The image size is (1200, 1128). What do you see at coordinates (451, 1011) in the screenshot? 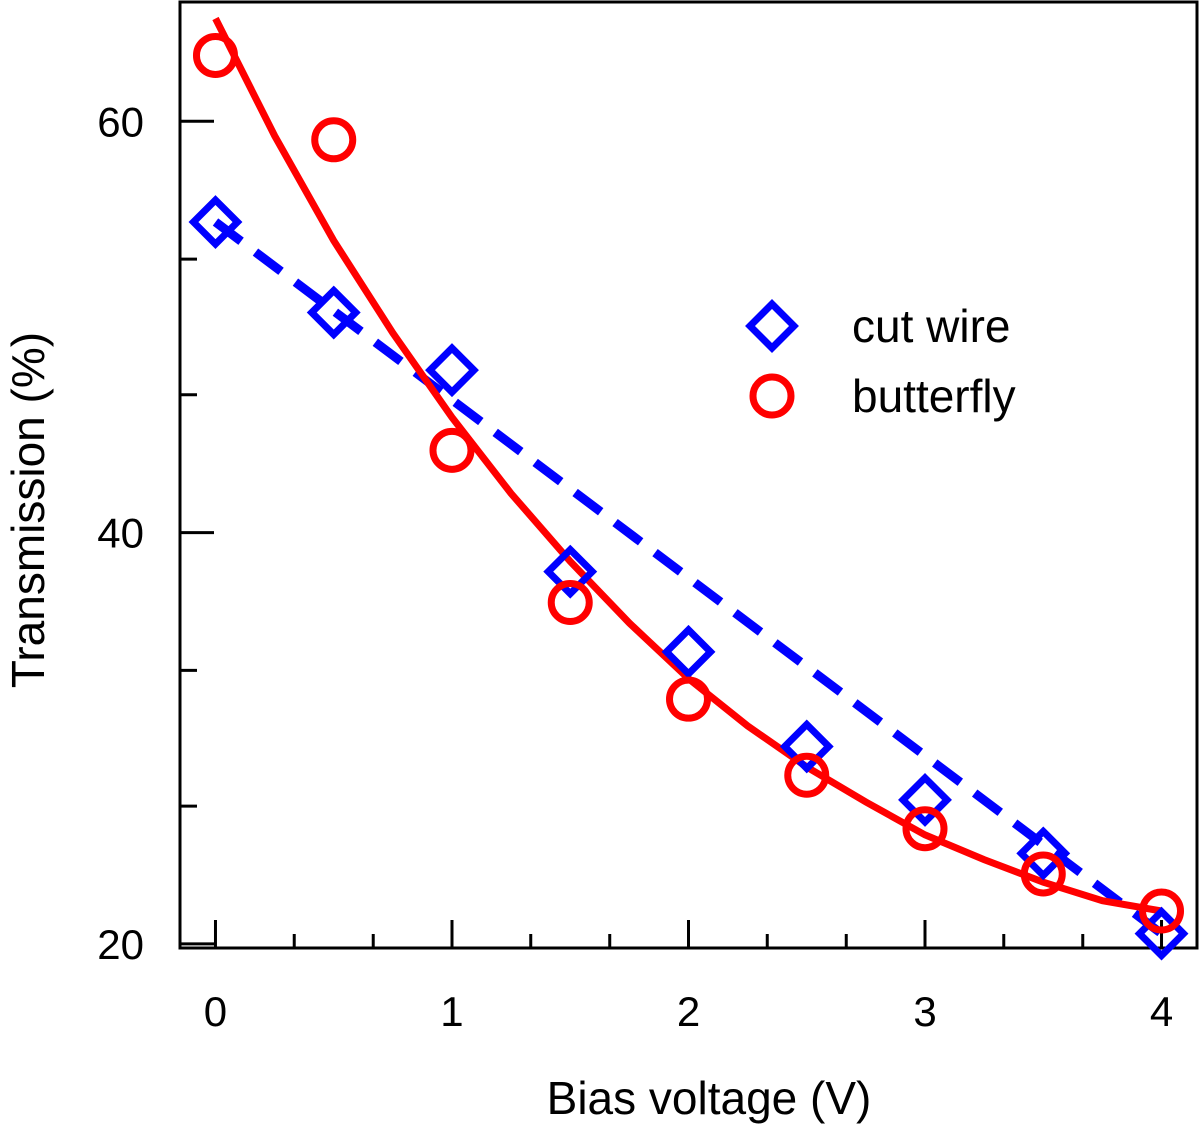
I see `x-tick-label: 1` at bounding box center [451, 1011].